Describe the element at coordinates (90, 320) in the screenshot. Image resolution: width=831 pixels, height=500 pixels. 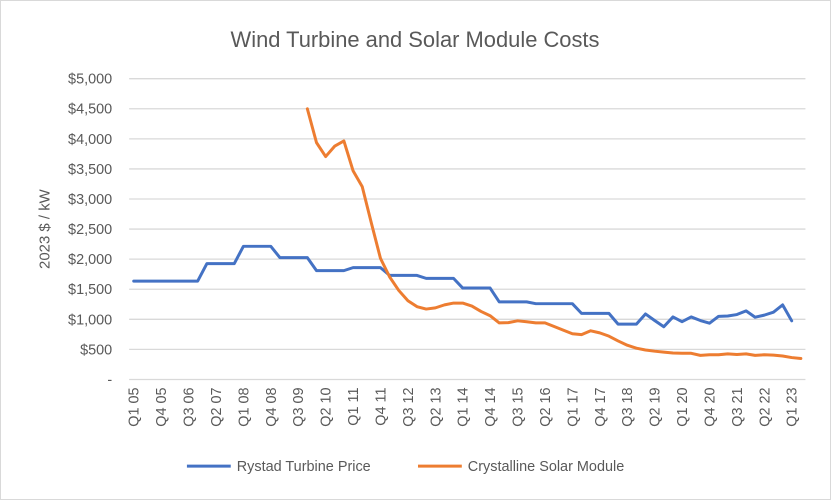
I see `y-tick-label: $1,000` at that location.